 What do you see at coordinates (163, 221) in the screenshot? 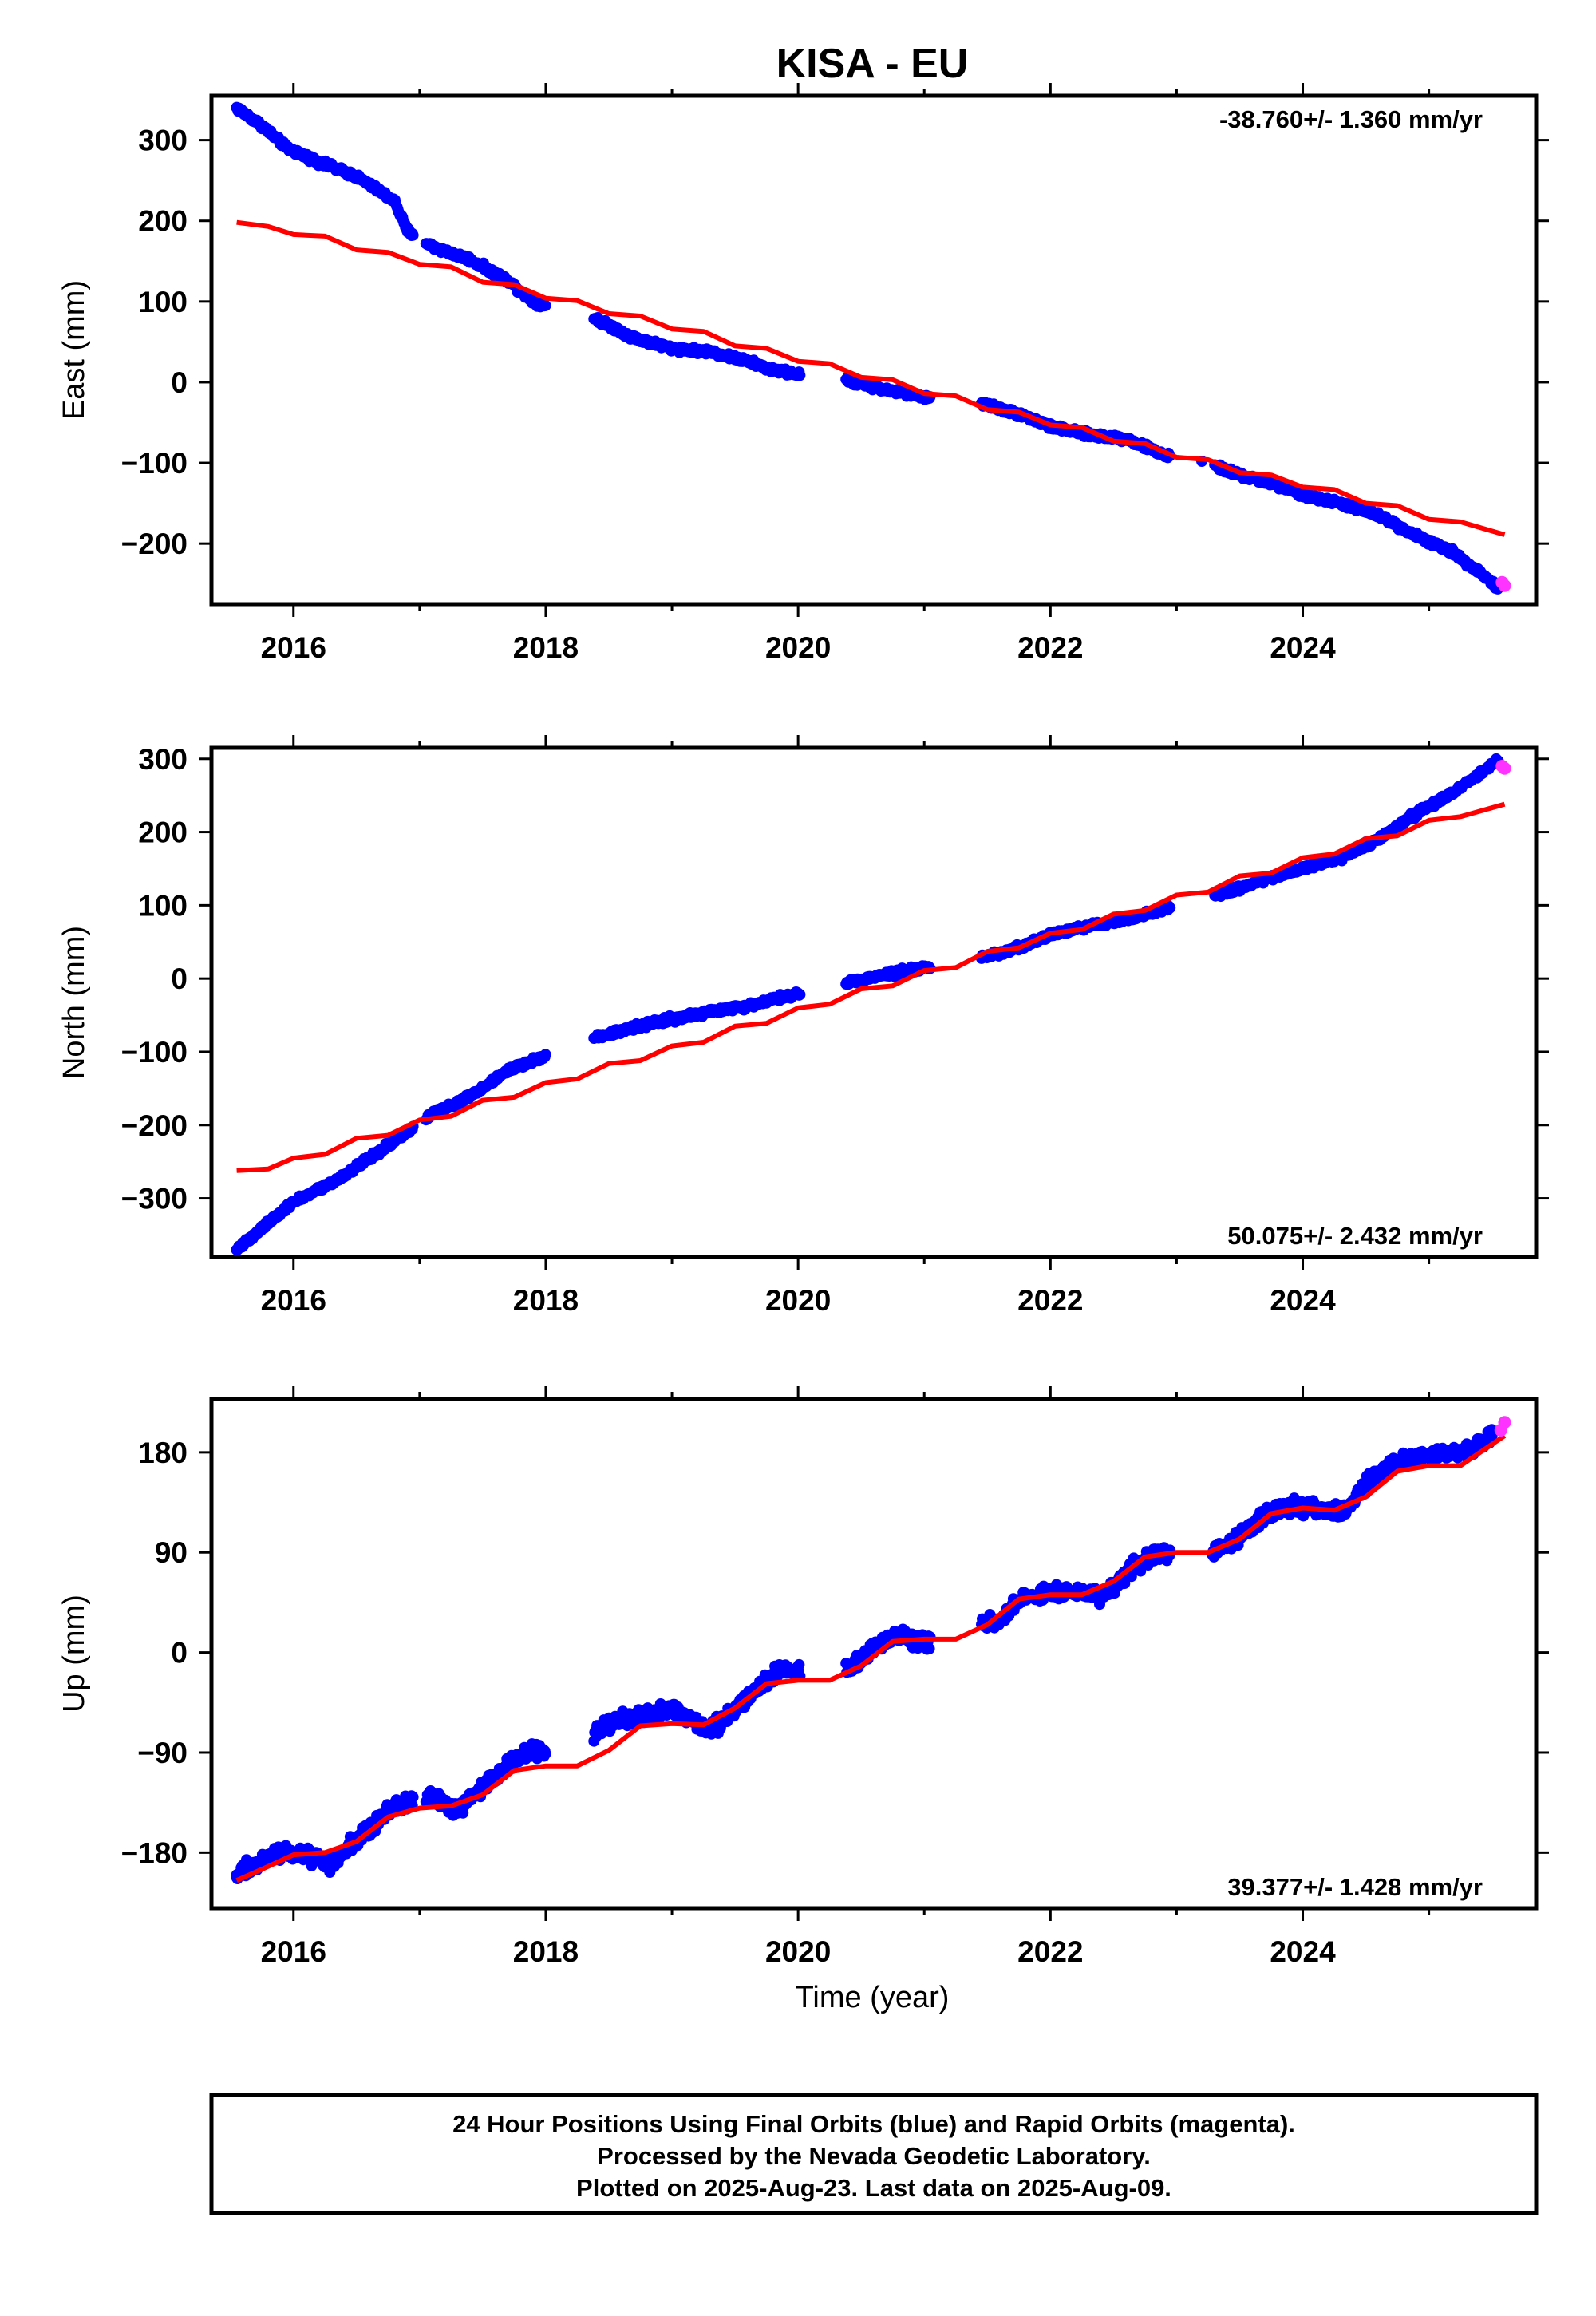
I see `y-tick-label: 200` at bounding box center [163, 221].